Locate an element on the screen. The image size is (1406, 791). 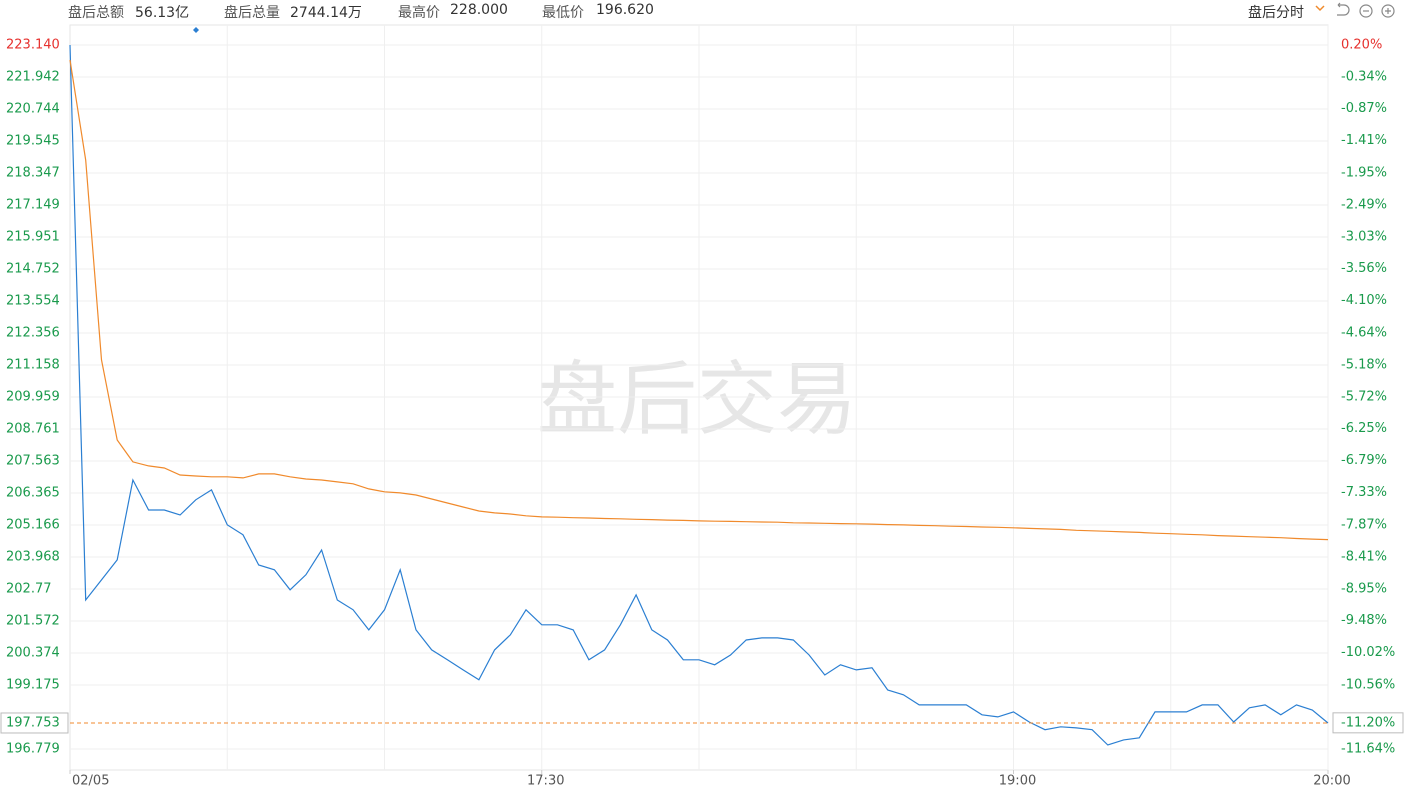
toolbar is located at coordinates (1366, 10).